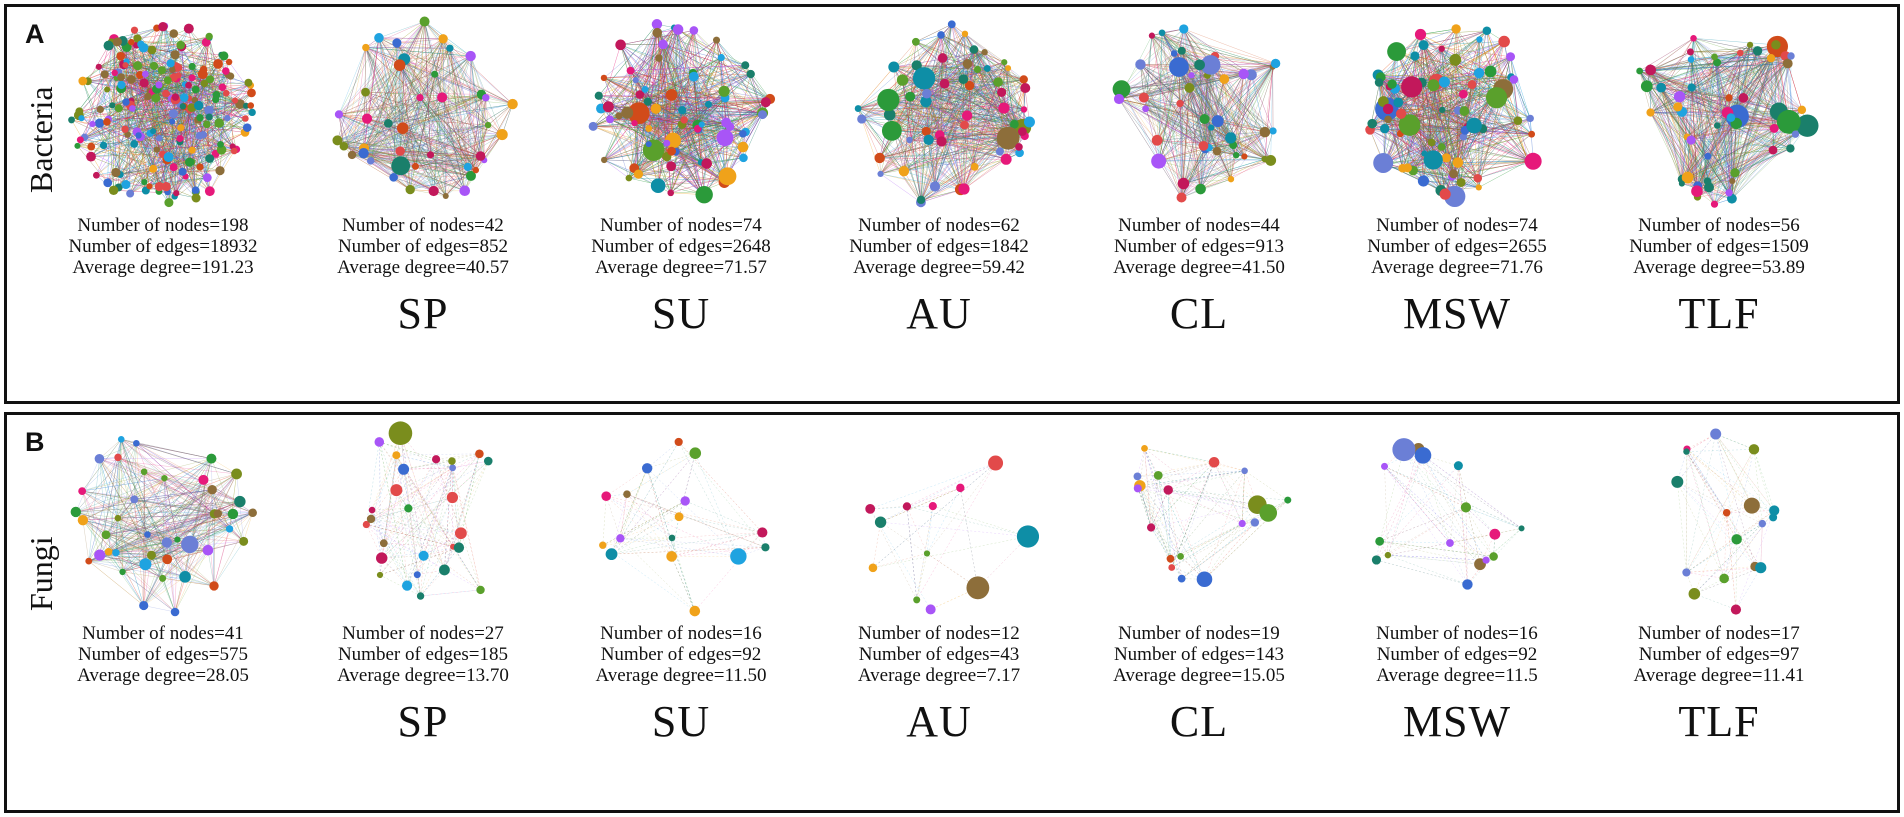  What do you see at coordinates (681, 313) in the screenshot?
I see `site-label: SU` at bounding box center [681, 313].